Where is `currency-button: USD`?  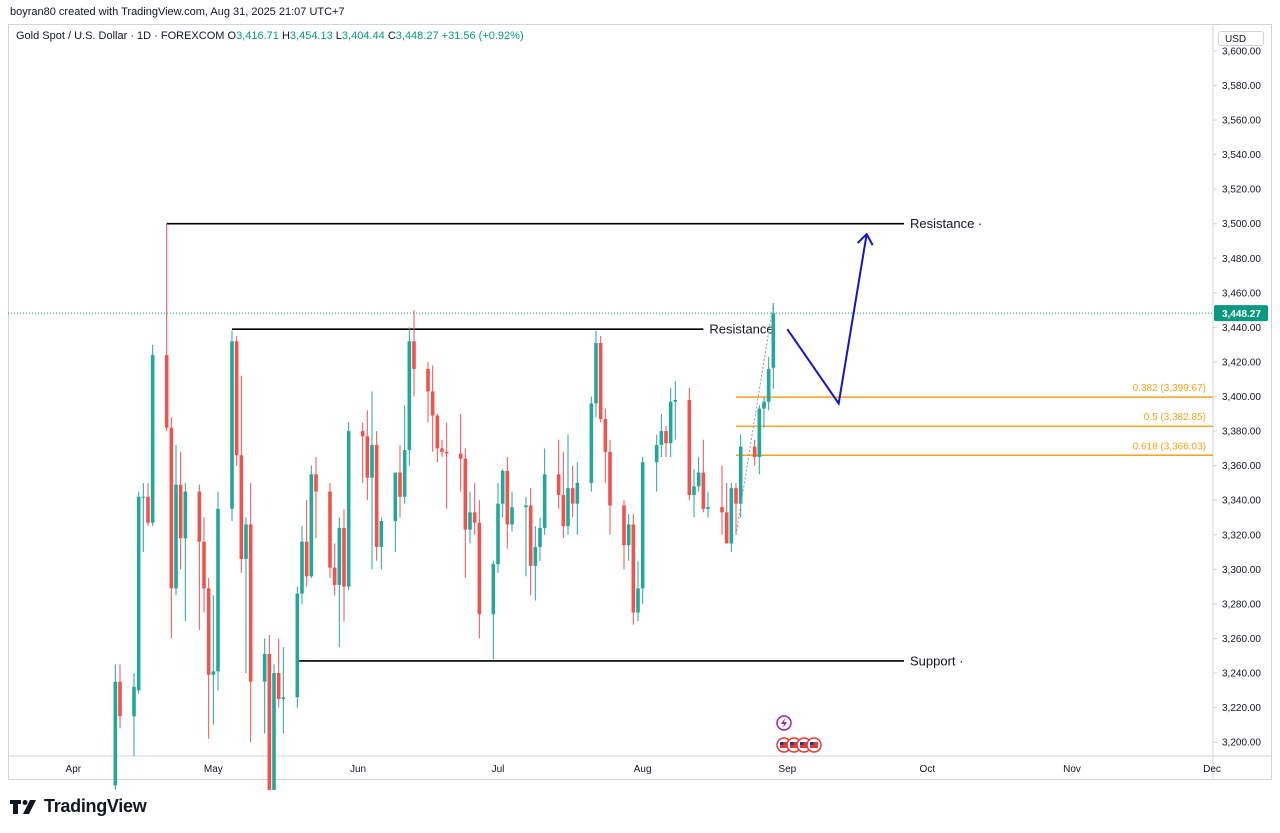
currency-button: USD is located at coordinates (1241, 38).